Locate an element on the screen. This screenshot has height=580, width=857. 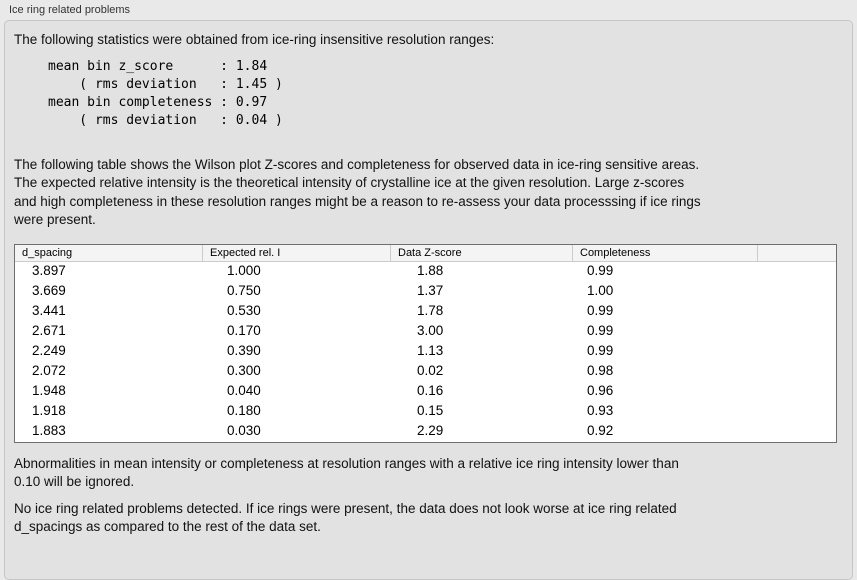
table-row: 2.072 0.300 0.02 0.98 is located at coordinates (425, 372).